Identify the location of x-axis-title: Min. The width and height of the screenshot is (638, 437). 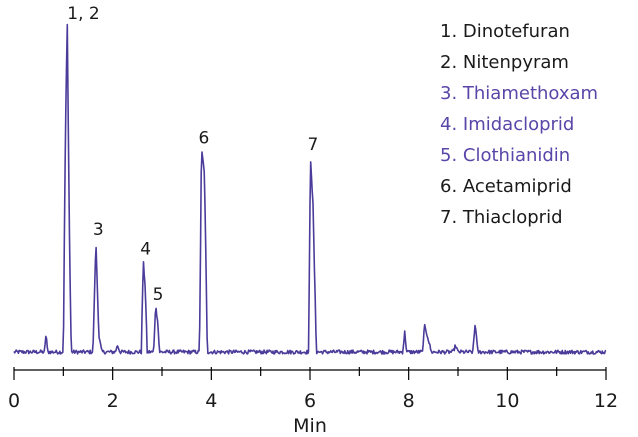
(310, 426).